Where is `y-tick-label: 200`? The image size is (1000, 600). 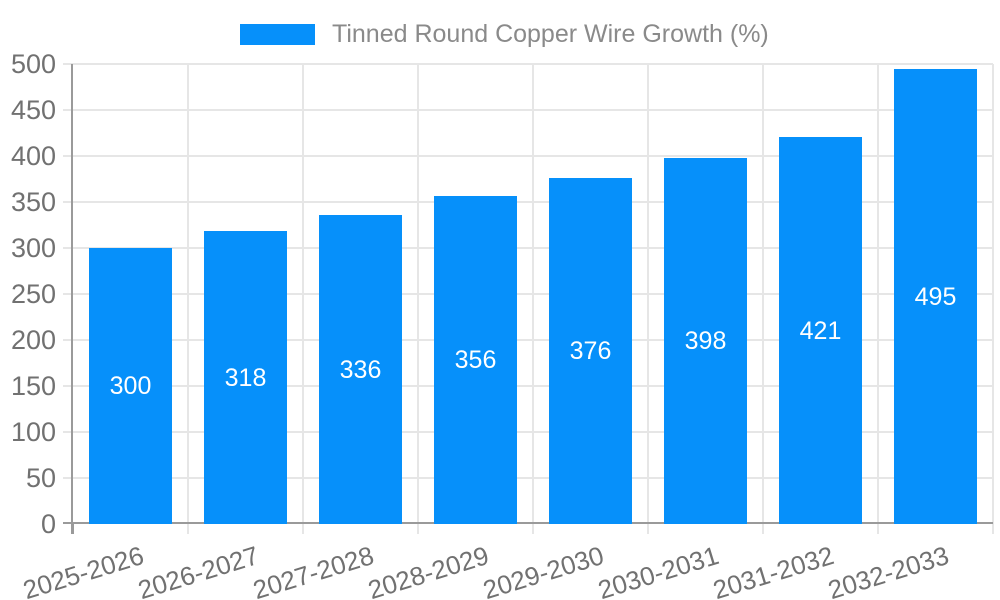
y-tick-label: 200 is located at coordinates (33, 340).